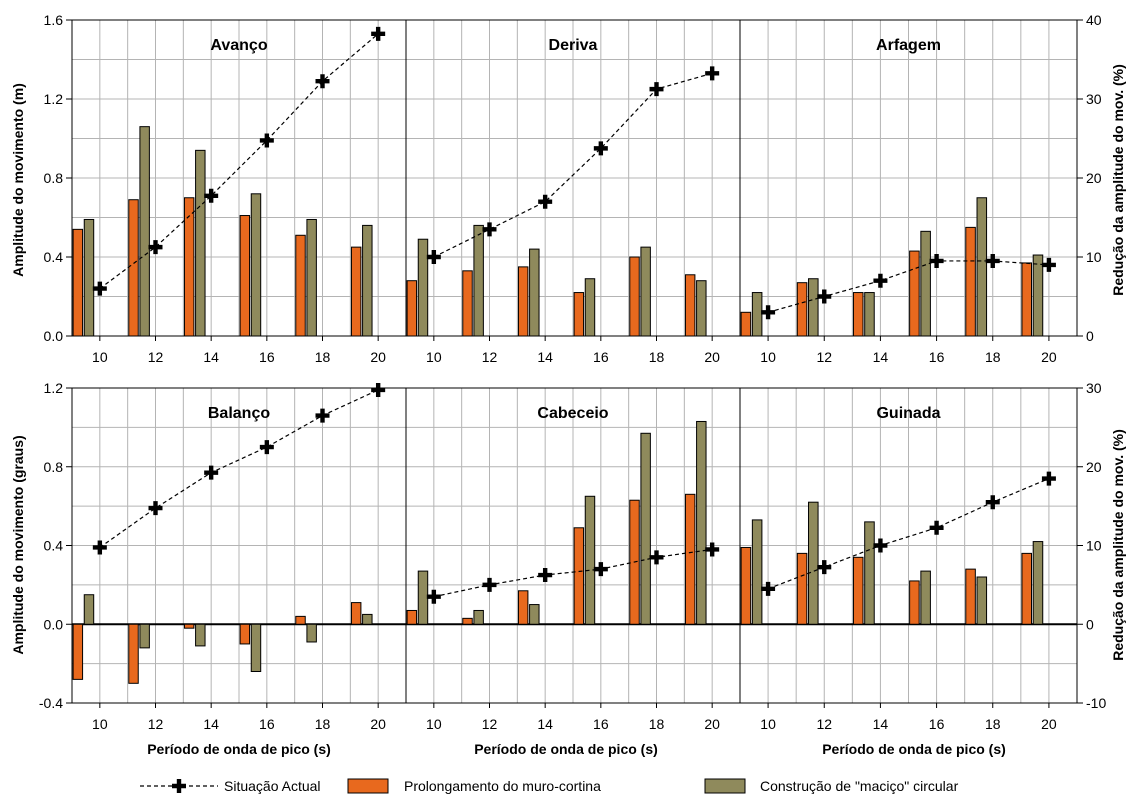 This screenshot has height=796, width=1136. I want to click on xlabel-col-1: Período de onda de pico (s), so click(239, 749).